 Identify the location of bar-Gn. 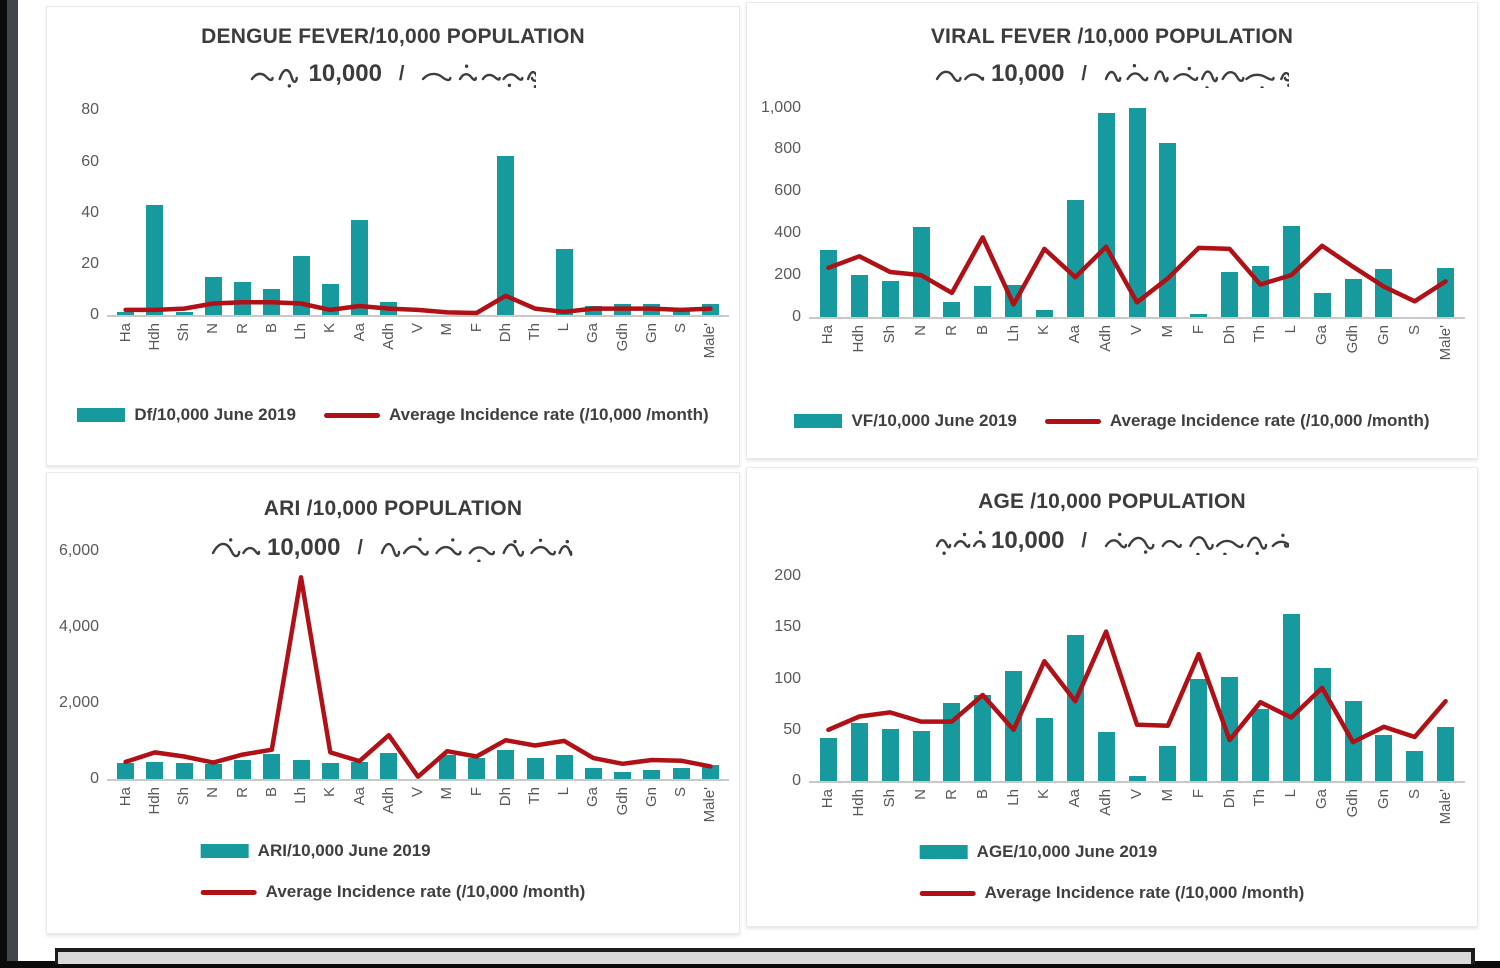
(652, 774).